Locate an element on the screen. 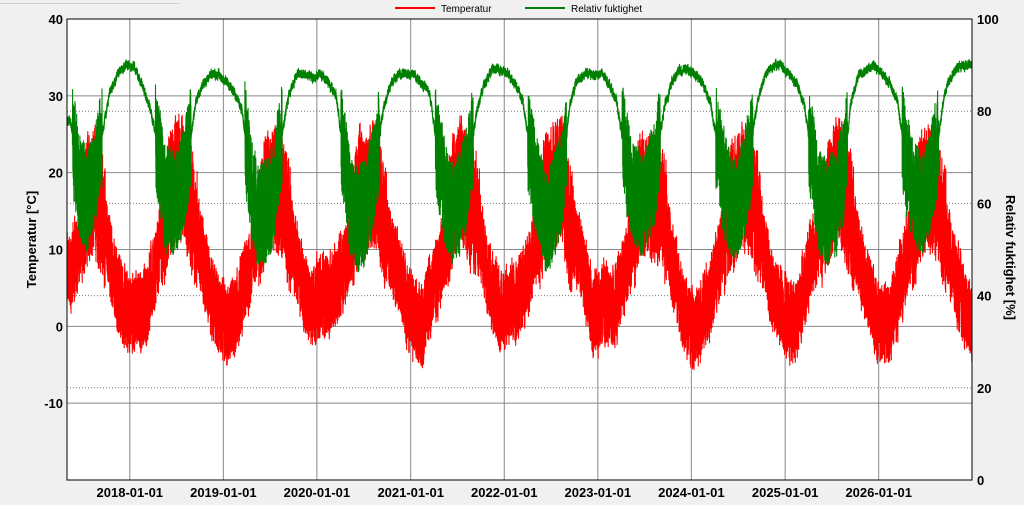 Image resolution: width=1024 pixels, height=505 pixels. y-right-tick-label-1: 80 is located at coordinates (984, 111).